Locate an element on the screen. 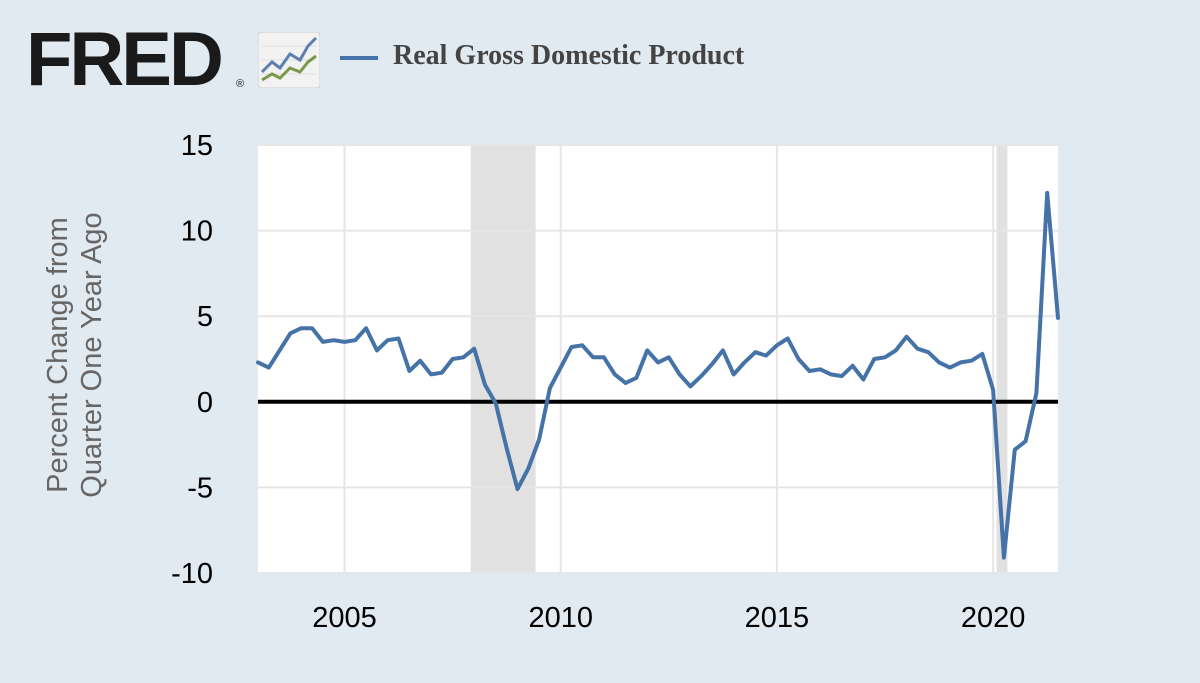 The height and width of the screenshot is (683, 1200). legend-swatch-rect is located at coordinates (359, 58).